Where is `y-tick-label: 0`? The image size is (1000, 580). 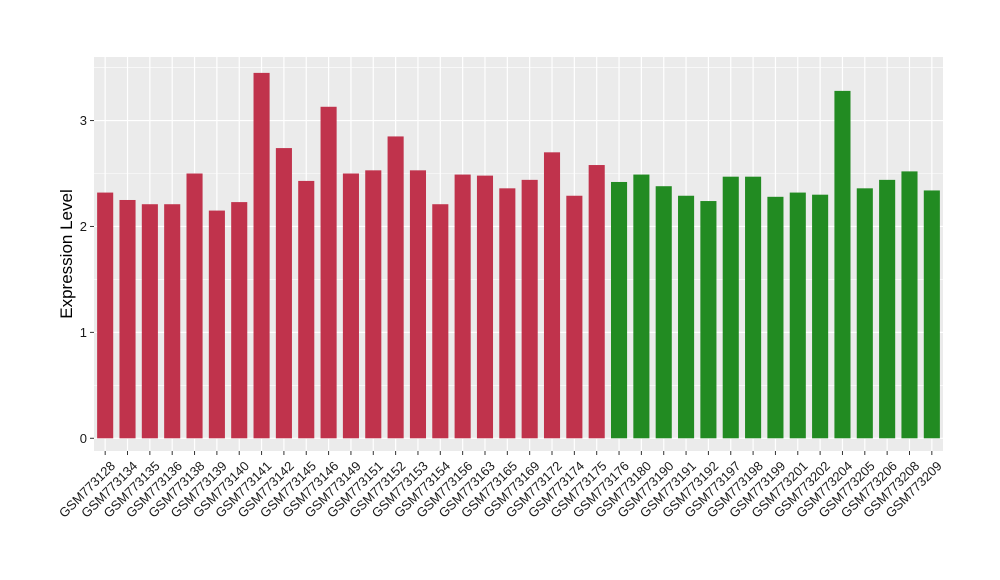 y-tick-label: 0 is located at coordinates (83, 438).